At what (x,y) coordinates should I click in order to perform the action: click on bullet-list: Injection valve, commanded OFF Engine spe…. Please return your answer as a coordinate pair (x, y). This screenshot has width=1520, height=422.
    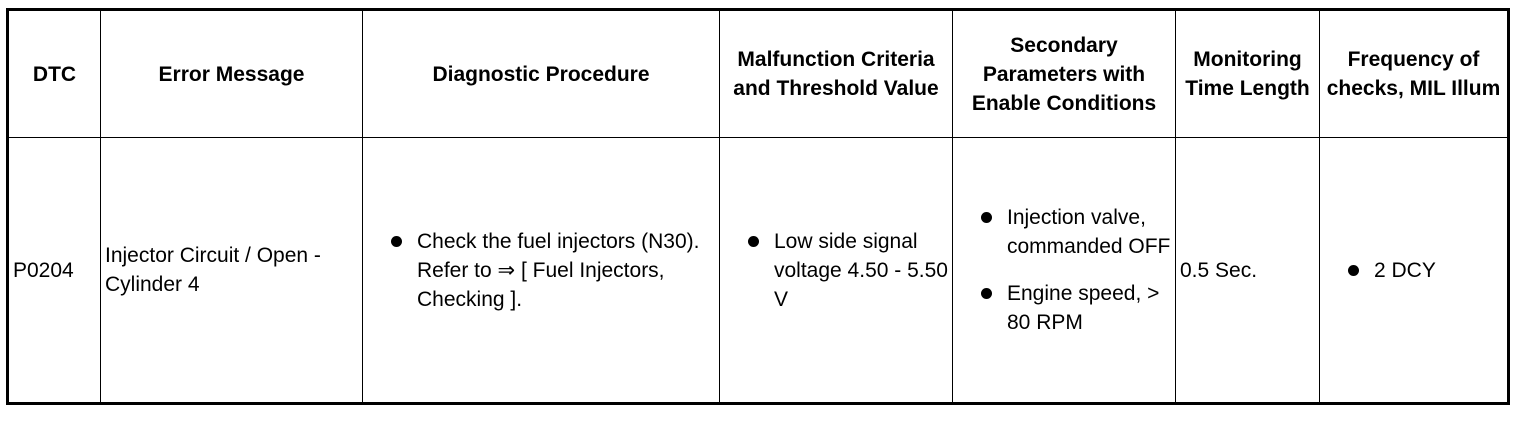
    Looking at the image, I should click on (1064, 270).